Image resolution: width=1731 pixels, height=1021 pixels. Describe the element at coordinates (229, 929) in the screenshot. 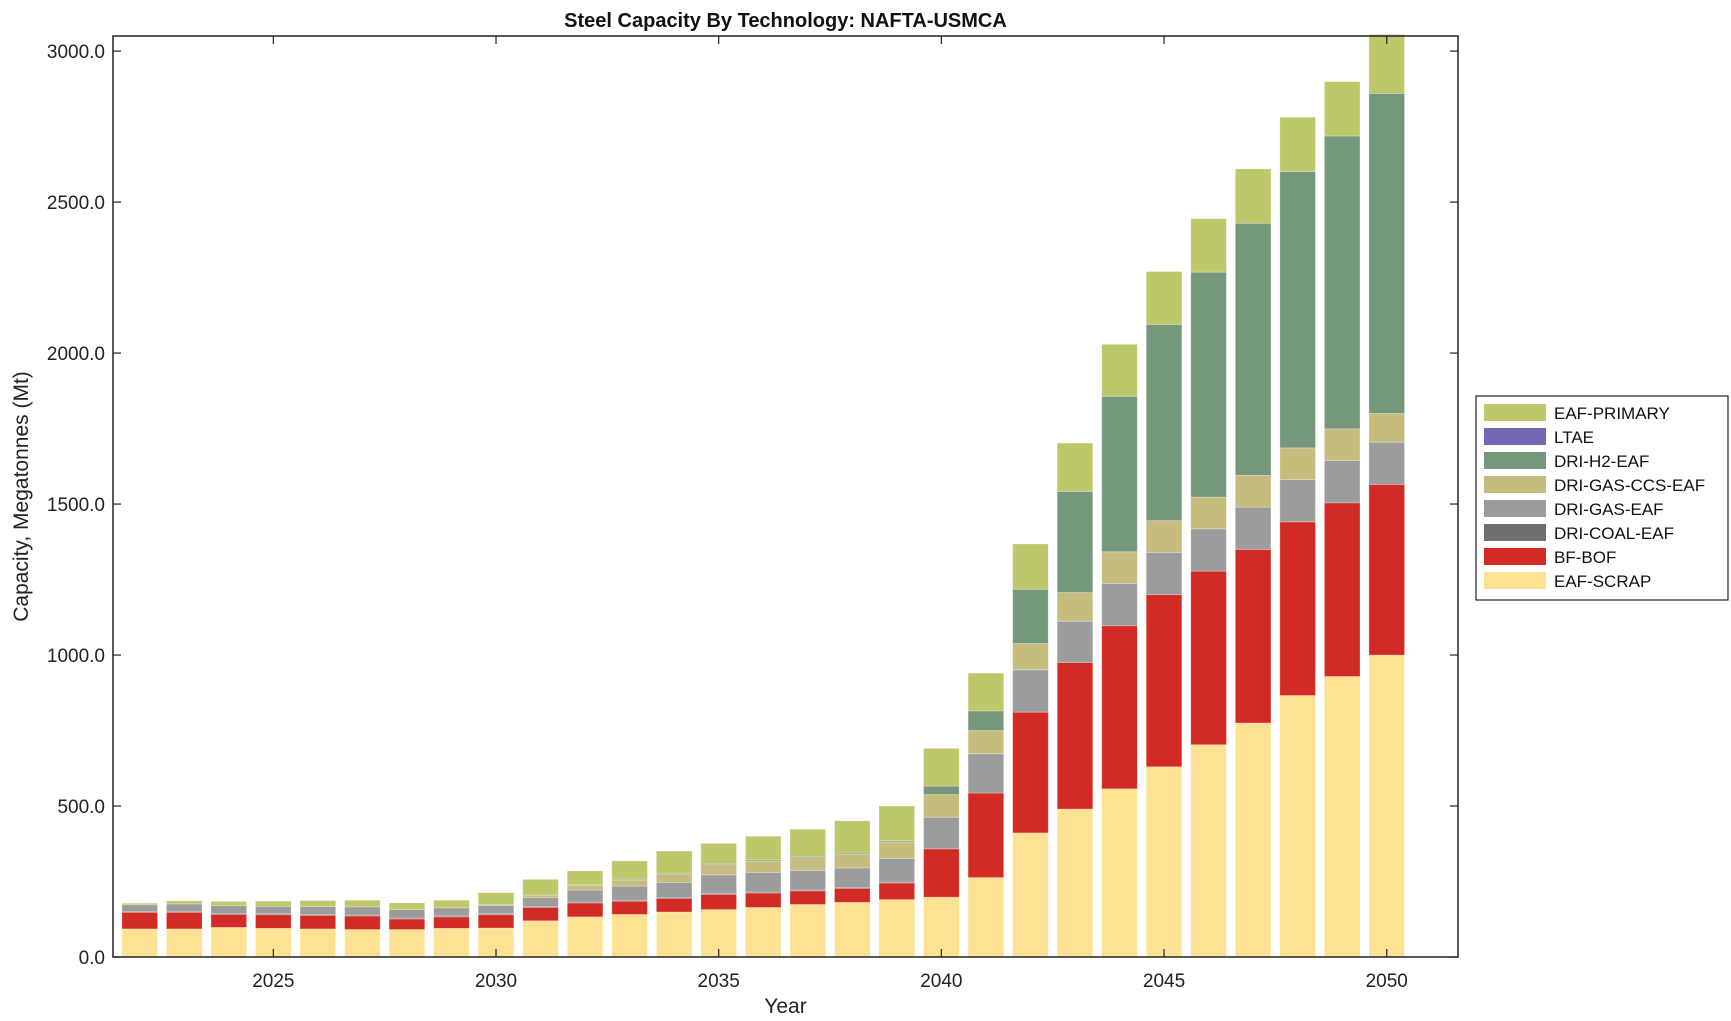

I see `bar-stack-2024` at that location.